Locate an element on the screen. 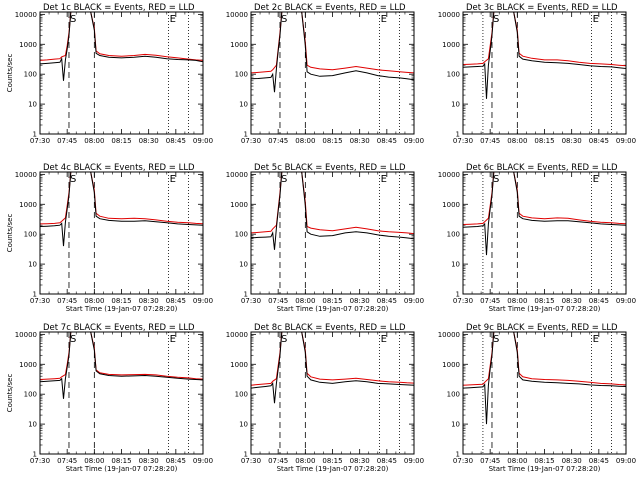 The width and height of the screenshot is (640, 484). panel-title: Det 7c BLACK = Events, RED = LLD is located at coordinates (119, 328).